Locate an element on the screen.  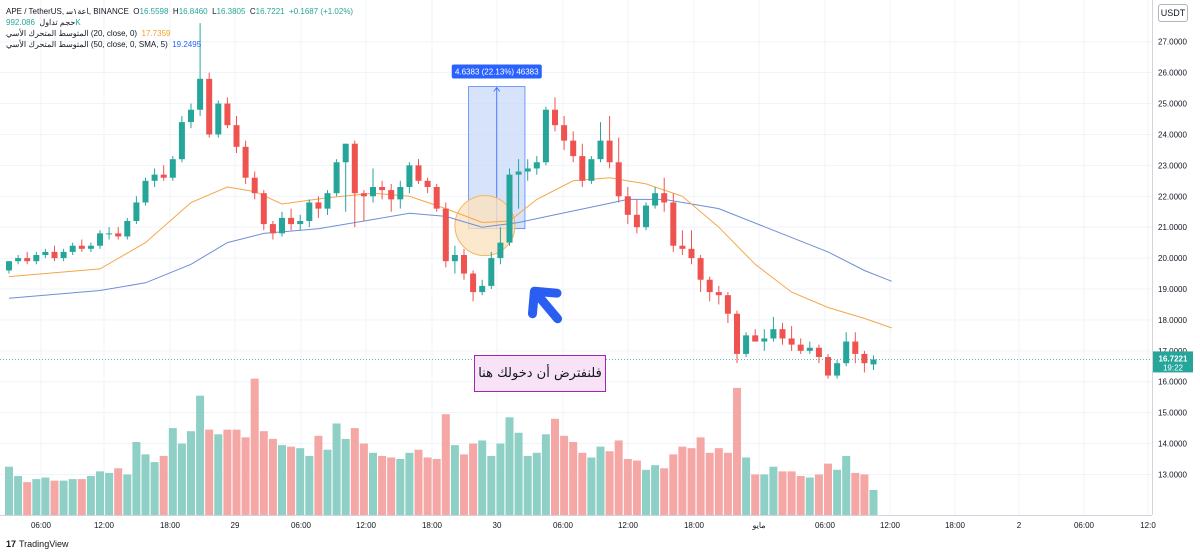
ohlc-close: 16.7221 is located at coordinates (270, 11).